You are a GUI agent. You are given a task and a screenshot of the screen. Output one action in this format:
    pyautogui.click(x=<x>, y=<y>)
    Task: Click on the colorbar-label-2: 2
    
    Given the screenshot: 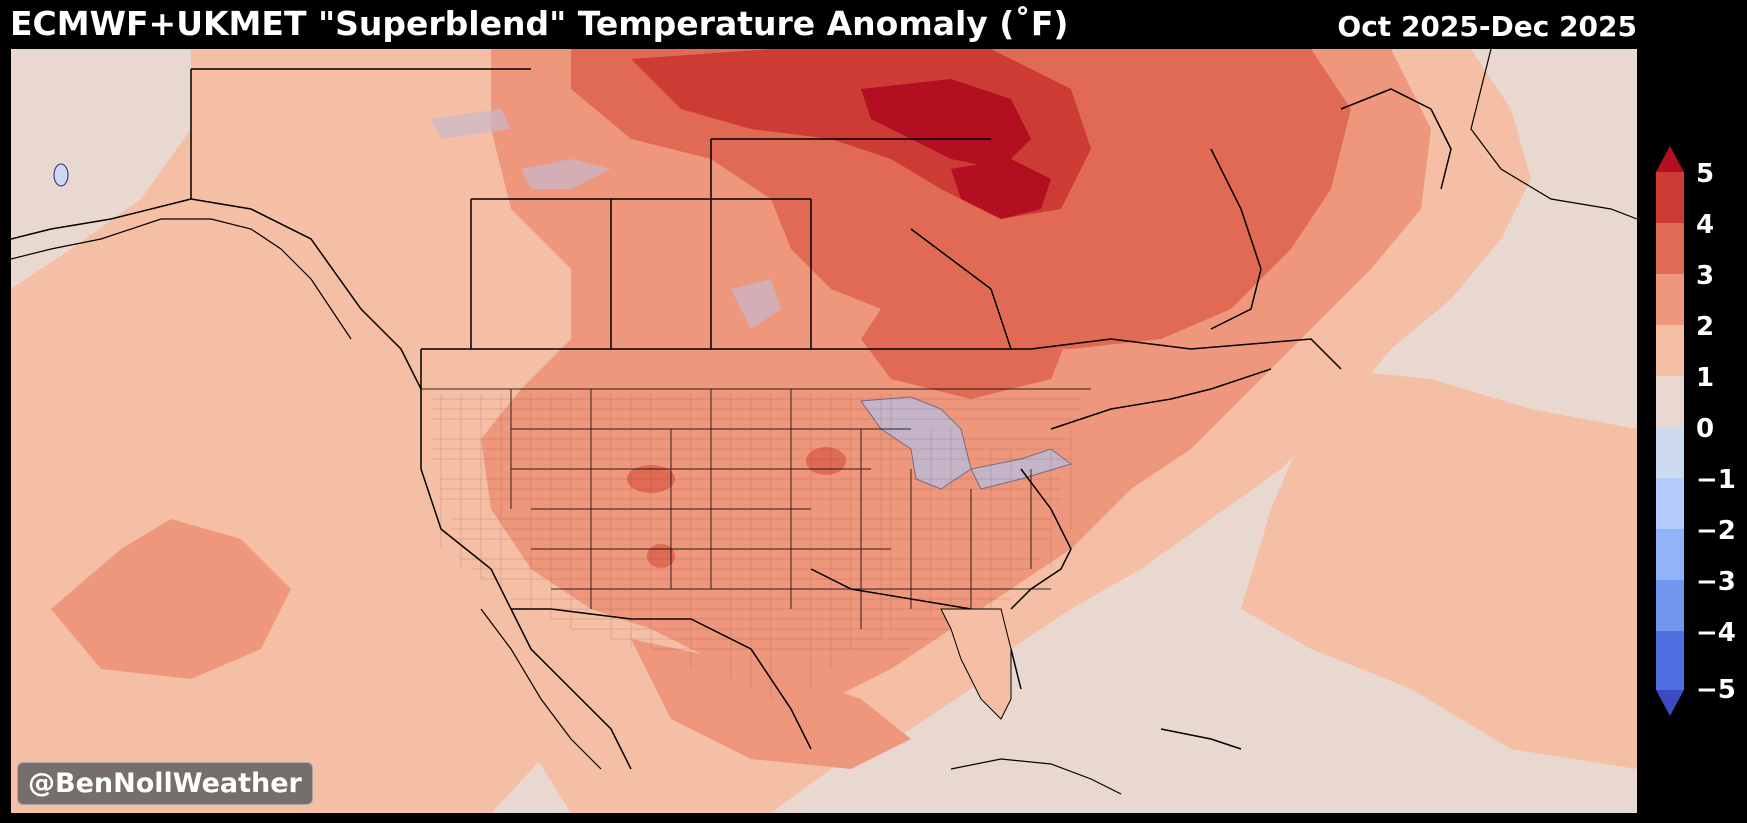 What is the action you would take?
    pyautogui.click(x=1705, y=327)
    